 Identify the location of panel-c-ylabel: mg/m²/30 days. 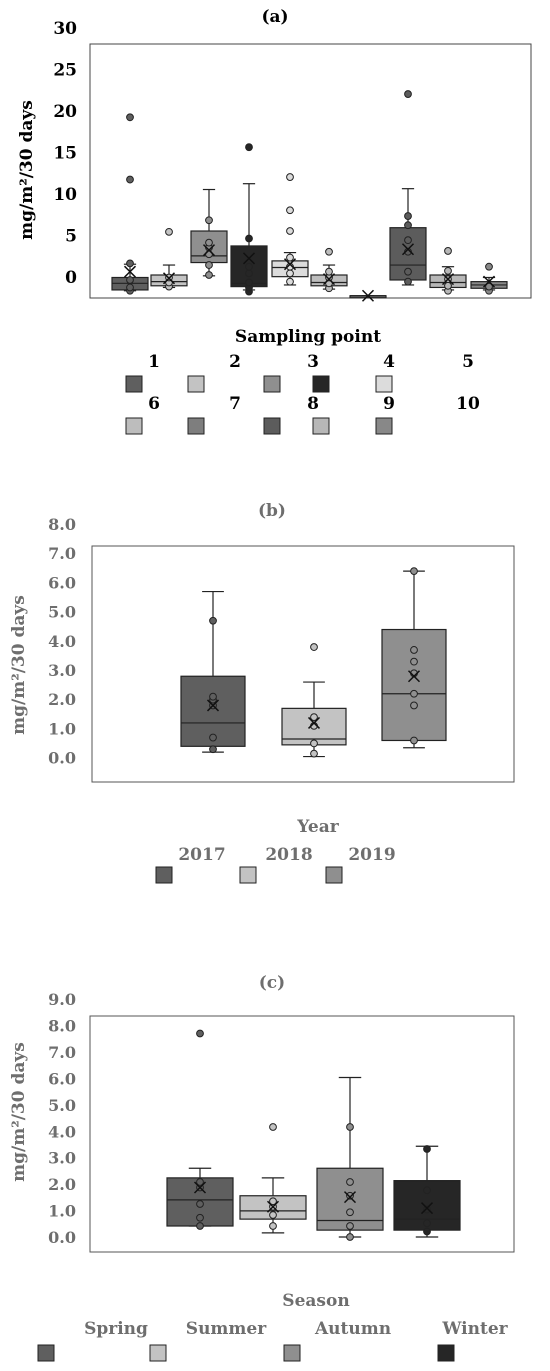
(19, 1112).